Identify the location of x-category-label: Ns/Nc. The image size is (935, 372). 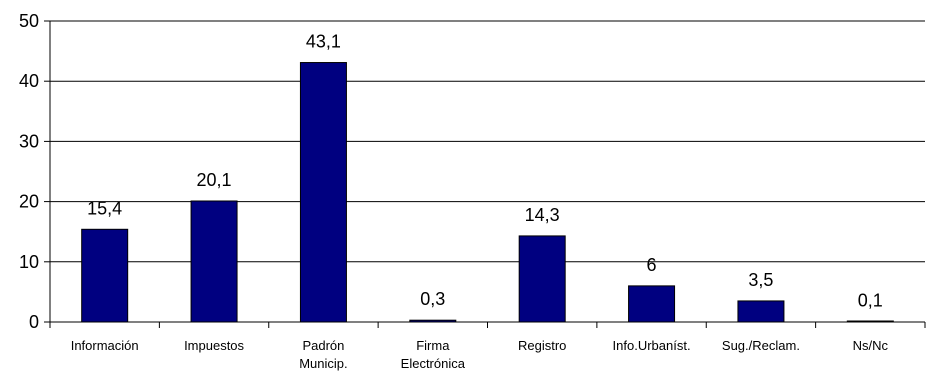
(871, 345).